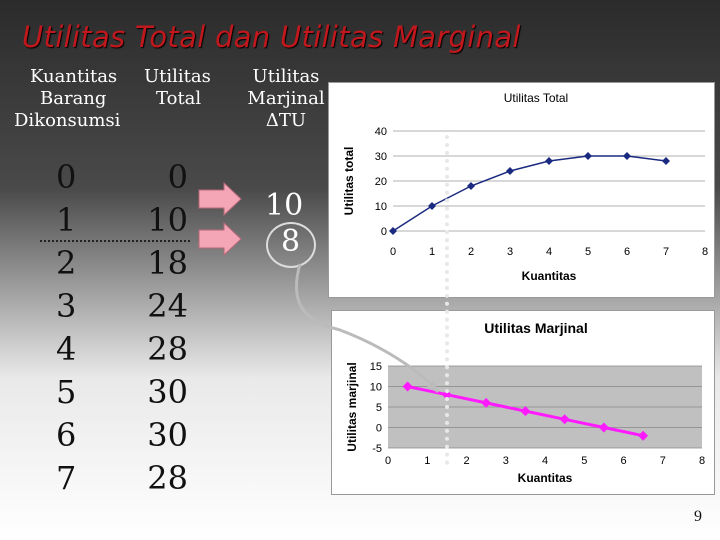  I want to click on y-tick-label: 40, so click(381, 132).